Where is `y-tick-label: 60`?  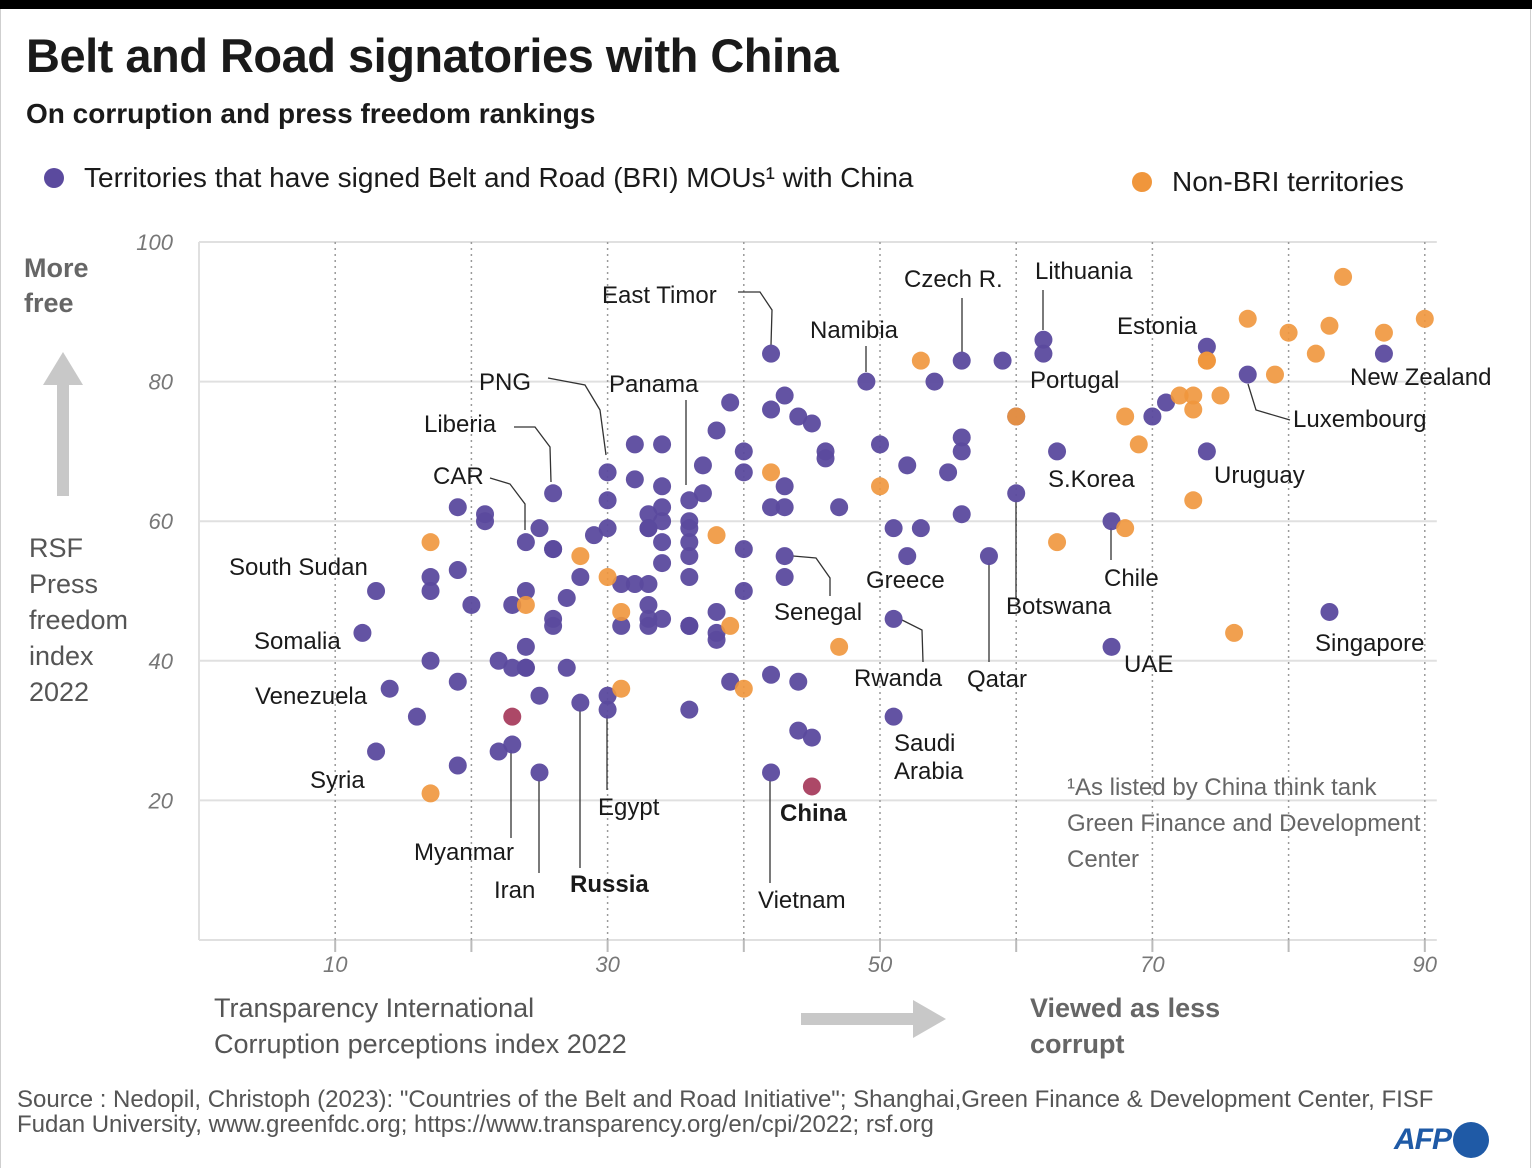 y-tick-label: 60 is located at coordinates (161, 521).